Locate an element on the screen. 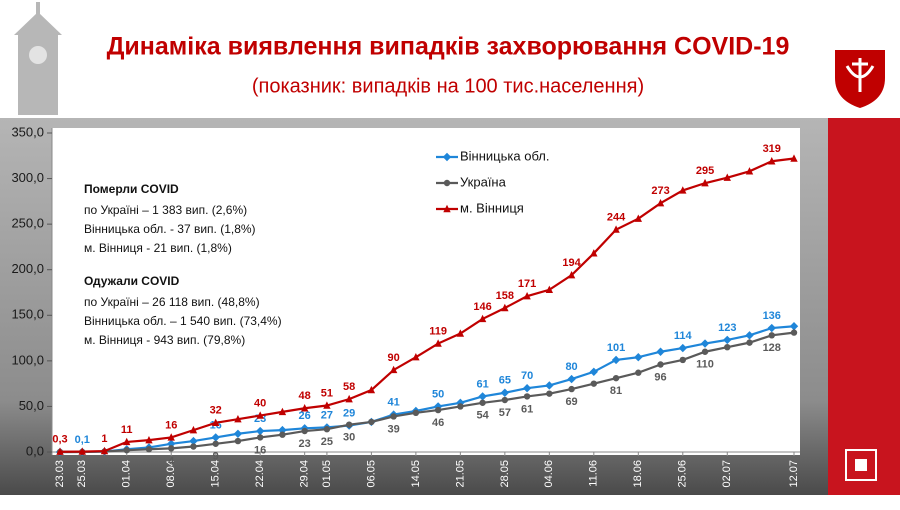 The width and height of the screenshot is (900, 510). panel-icon-core is located at coordinates (861, 465).